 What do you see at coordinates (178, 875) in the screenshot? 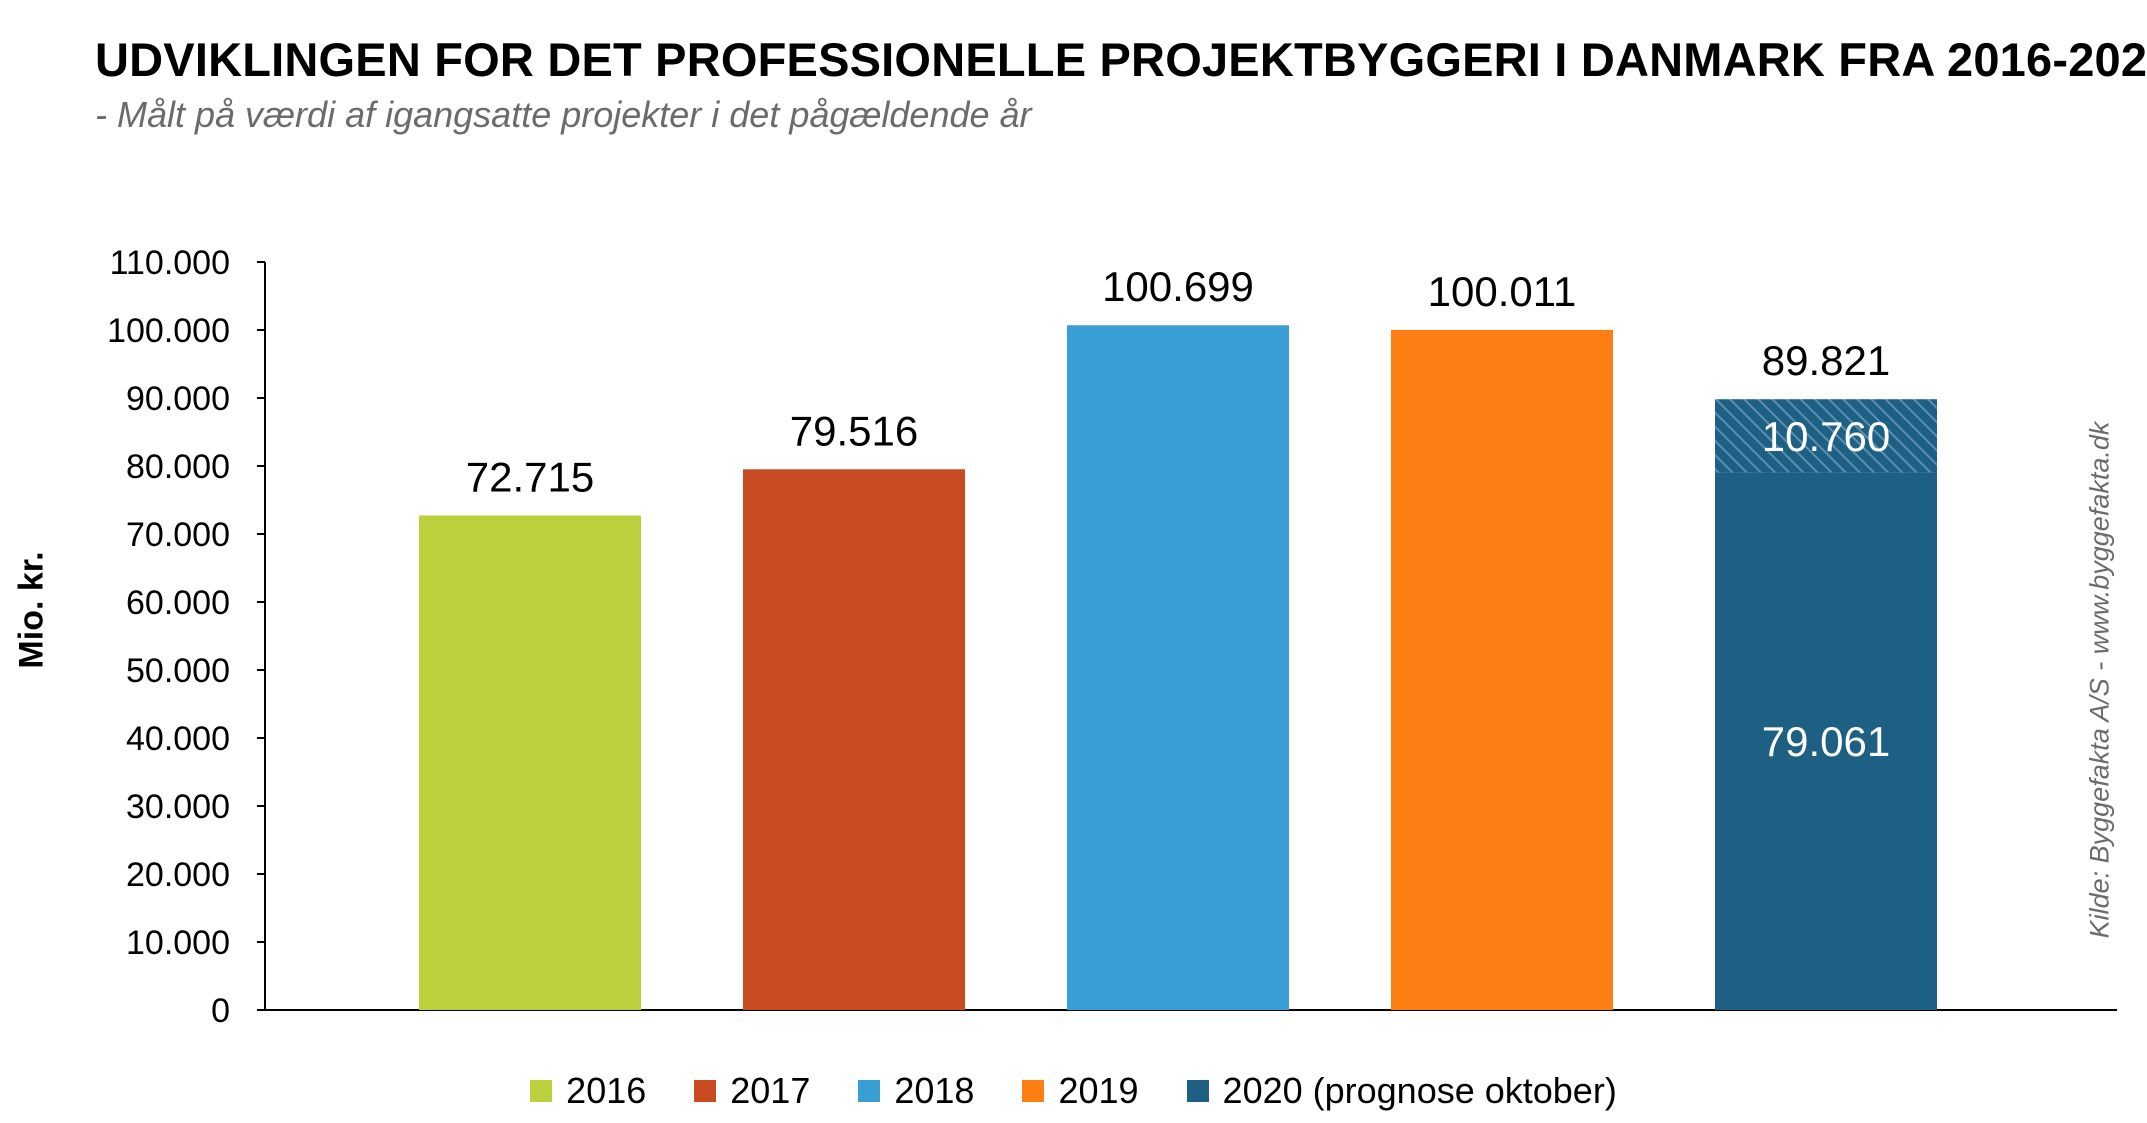
I see `y-tick-label: 20.000` at bounding box center [178, 875].